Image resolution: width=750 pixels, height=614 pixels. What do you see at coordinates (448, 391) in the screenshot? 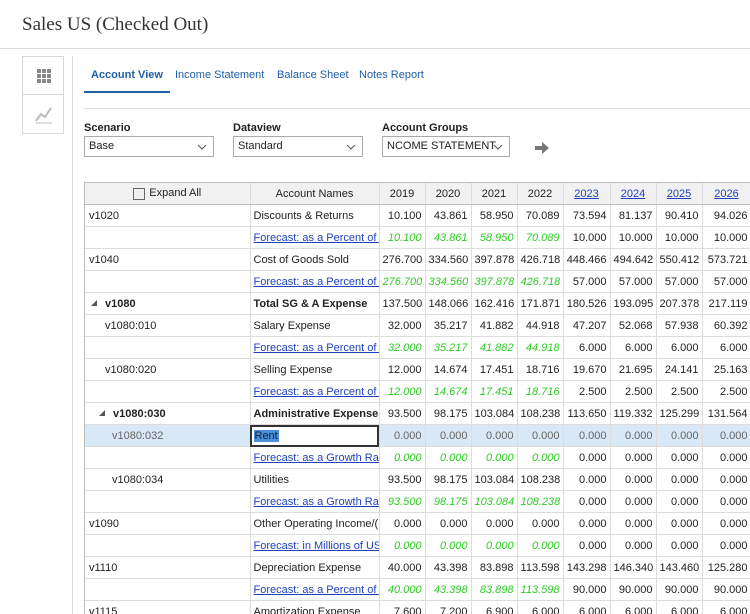
I see `value-cell: 14.674` at bounding box center [448, 391].